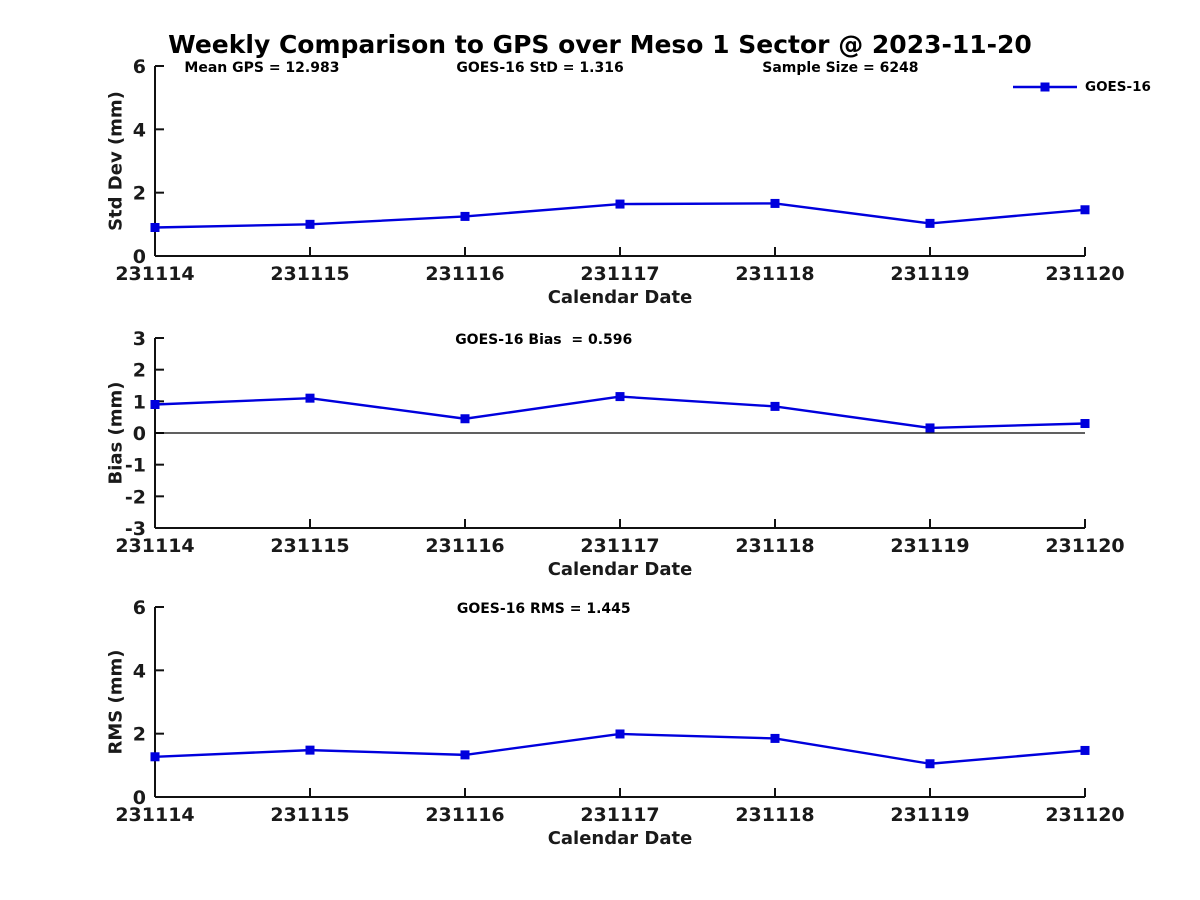 This screenshot has width=1200, height=900. Describe the element at coordinates (135, 497) in the screenshot. I see `y-tick-label: -2` at that location.